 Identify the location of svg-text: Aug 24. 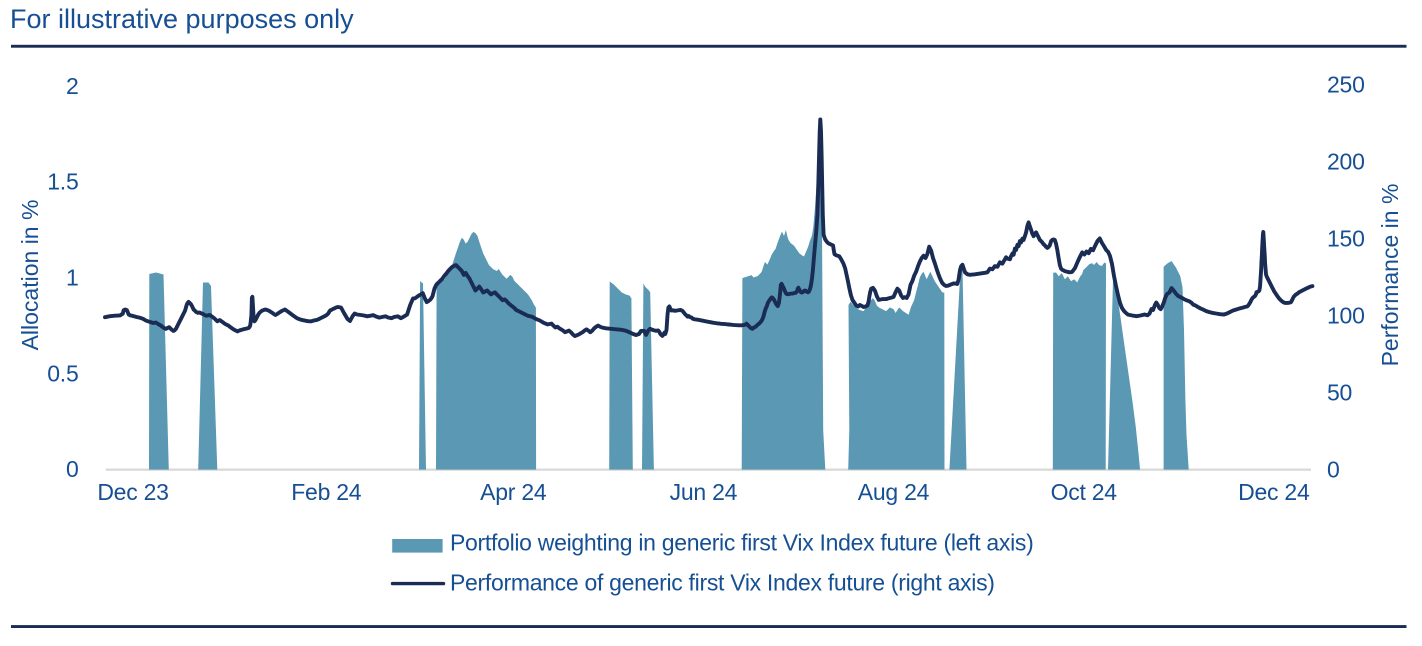
(894, 492).